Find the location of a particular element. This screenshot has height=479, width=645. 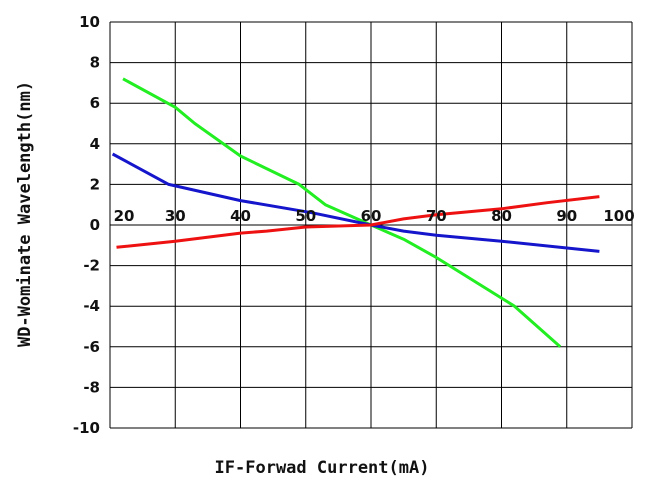

y-tick-label: -8 is located at coordinates (91, 387).